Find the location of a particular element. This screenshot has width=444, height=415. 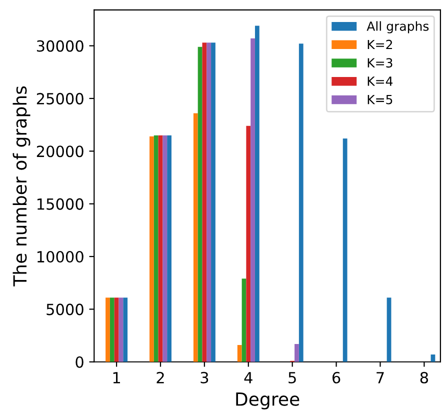

legend-label: K=5 is located at coordinates (380, 99).